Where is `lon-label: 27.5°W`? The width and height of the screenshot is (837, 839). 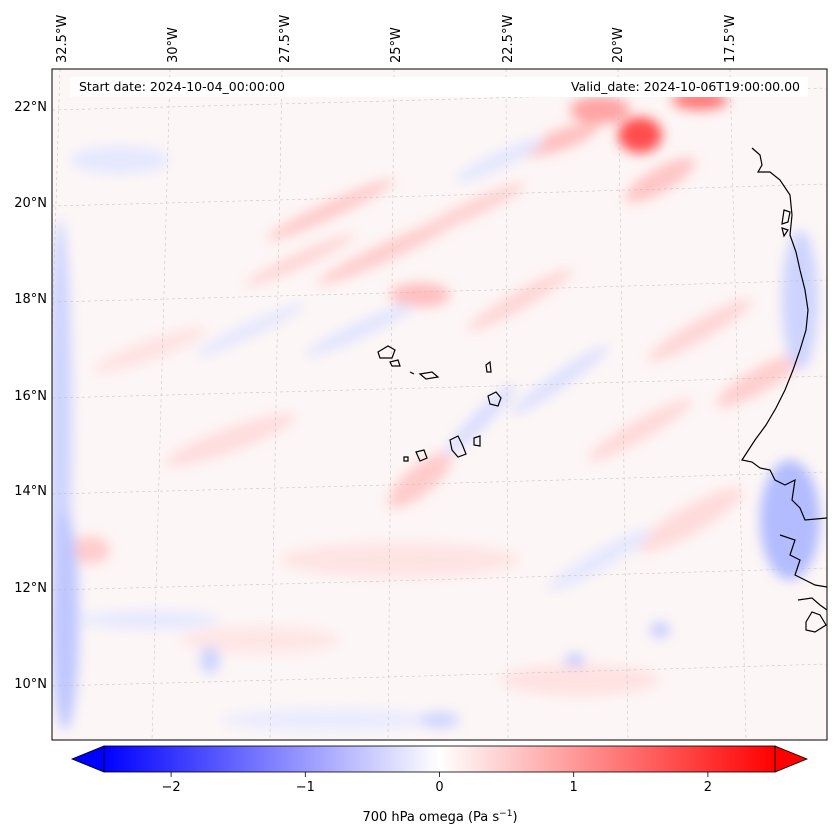 lon-label: 27.5°W is located at coordinates (285, 39).